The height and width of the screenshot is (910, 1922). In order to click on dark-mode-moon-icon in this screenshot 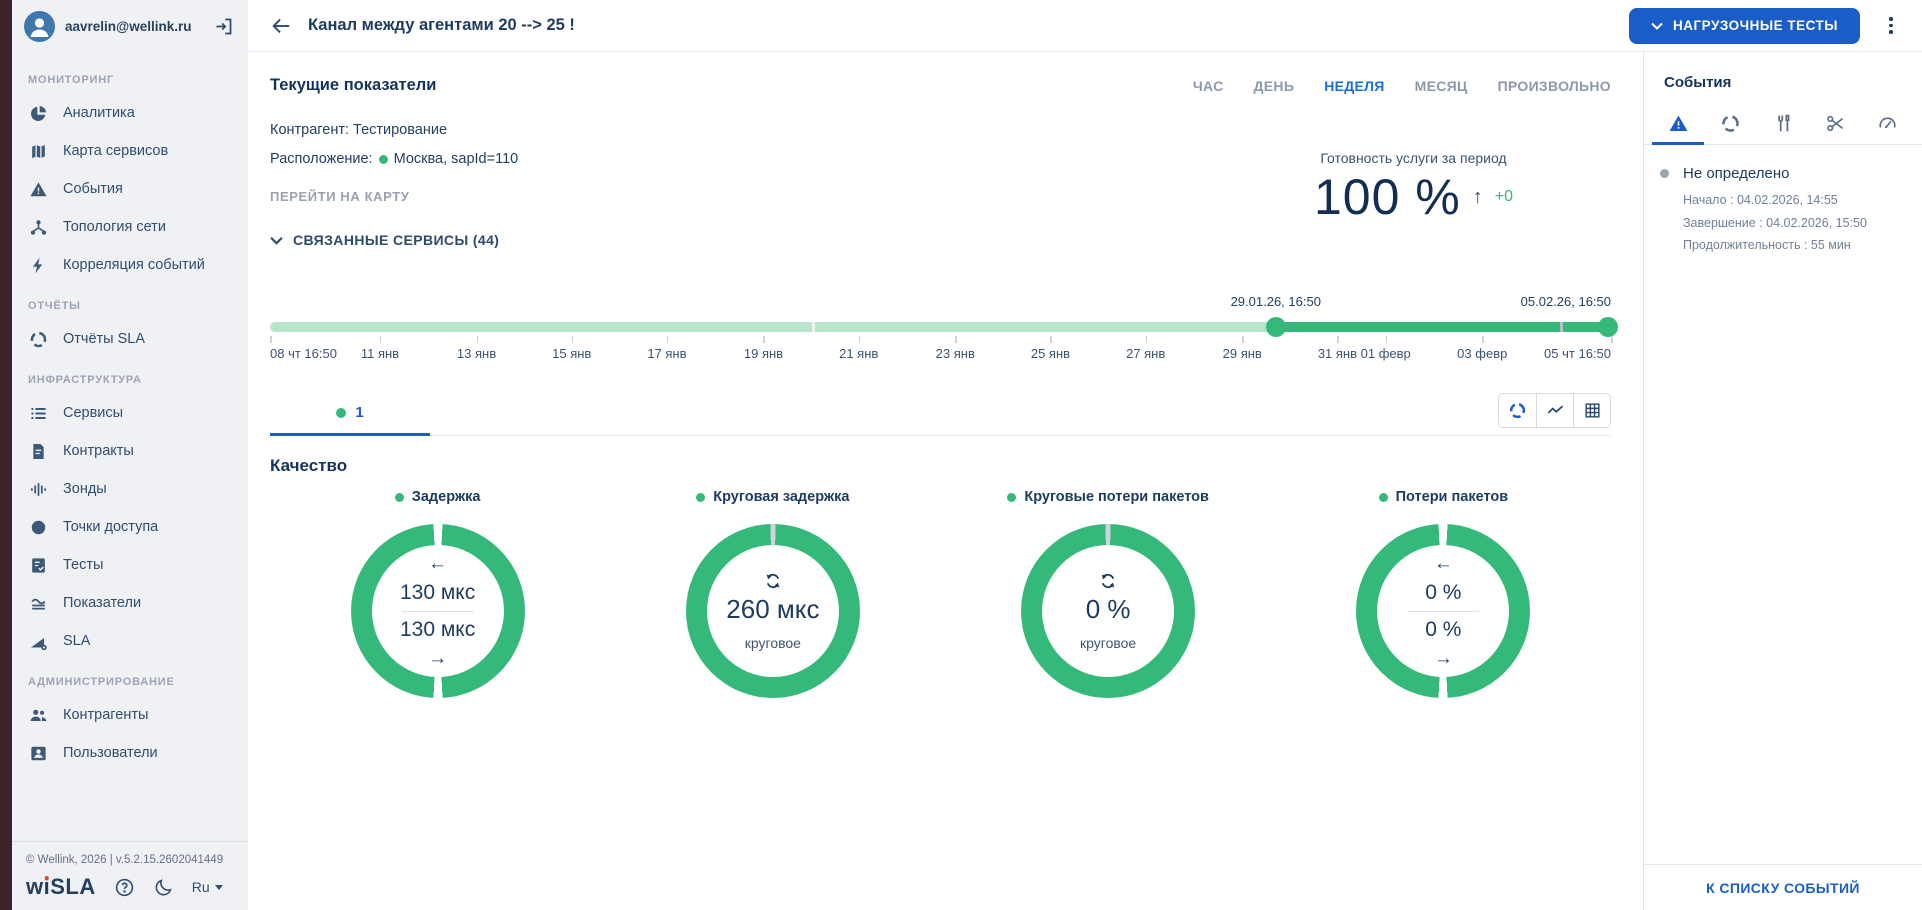, I will do `click(163, 887)`.